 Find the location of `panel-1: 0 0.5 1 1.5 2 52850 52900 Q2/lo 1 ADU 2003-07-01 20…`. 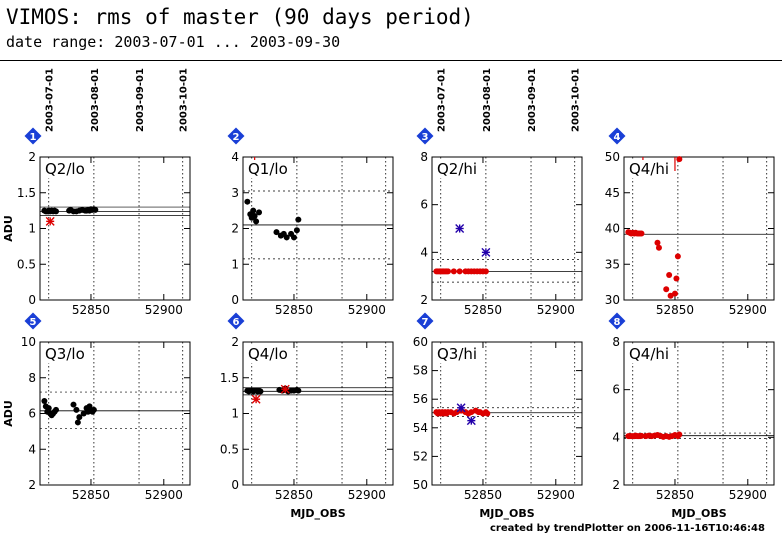

panel-1: 0 0.5 1 1.5 2 52850 52900 Q2/lo 1 ADU 2003-07-01 20… is located at coordinates (96, 192).